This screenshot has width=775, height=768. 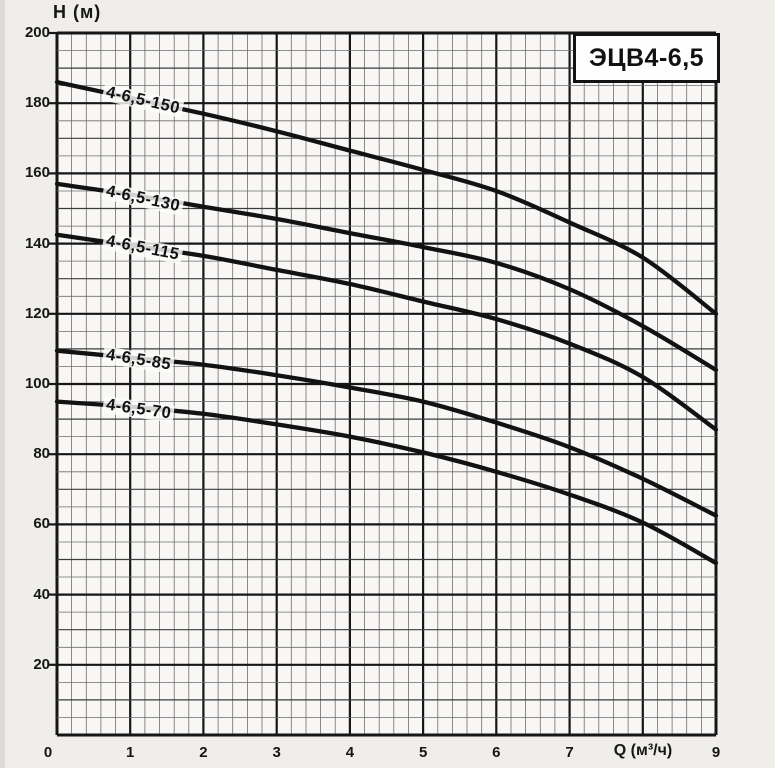 What do you see at coordinates (276, 752) in the screenshot?
I see `x-tick-label: 3` at bounding box center [276, 752].